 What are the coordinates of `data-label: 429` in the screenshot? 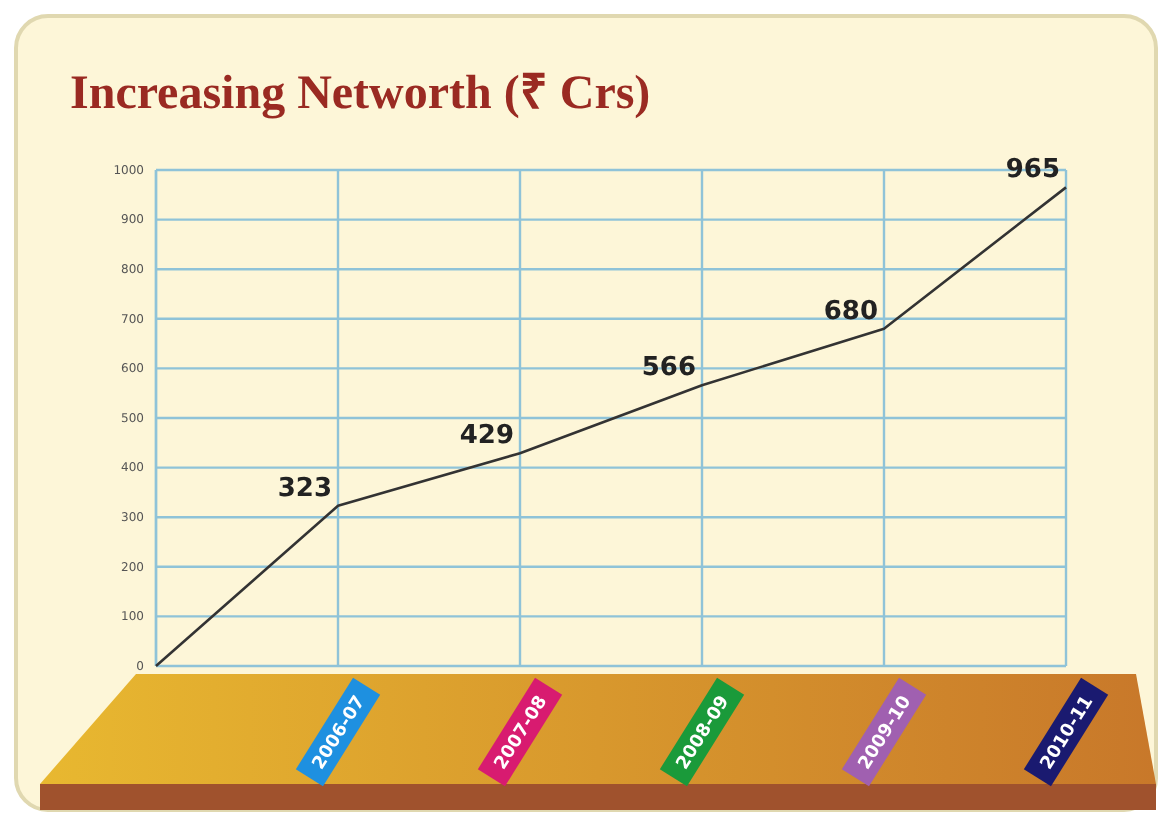 It's located at (486, 436).